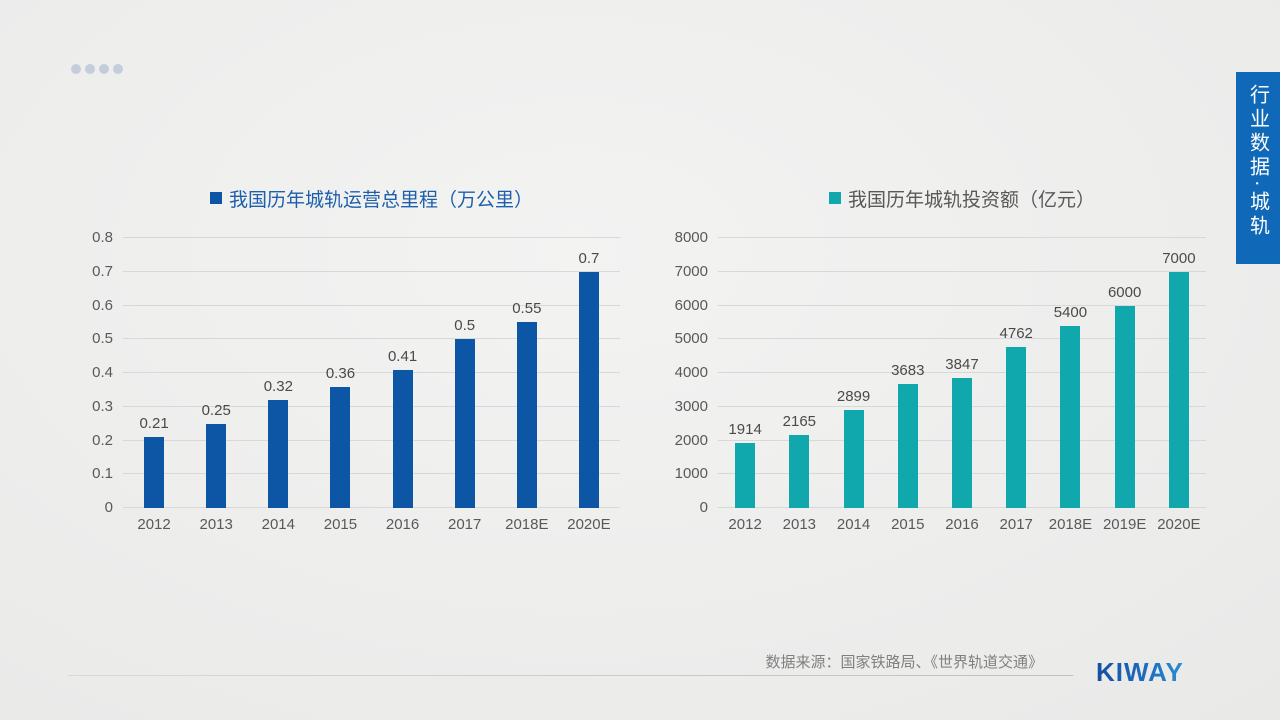 The height and width of the screenshot is (720, 1280). What do you see at coordinates (1124, 292) in the screenshot?
I see `bar-value-label: 6000` at bounding box center [1124, 292].